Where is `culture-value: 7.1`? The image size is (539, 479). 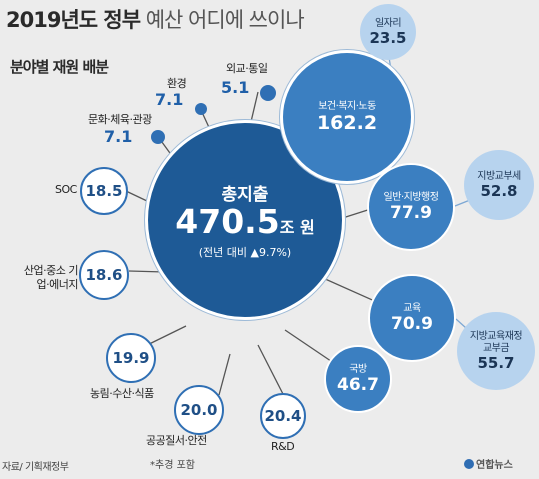
culture-value: 7.1 is located at coordinates (118, 136).